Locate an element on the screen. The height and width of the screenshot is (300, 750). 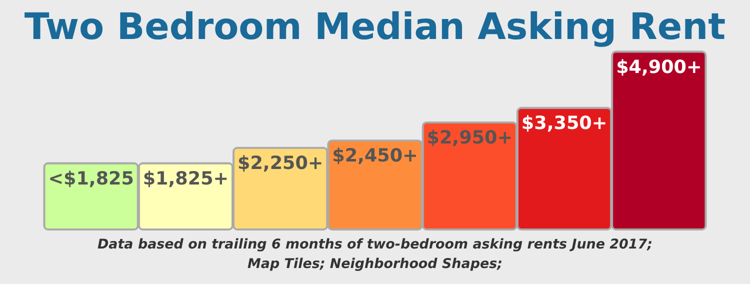
data-label: $3,350+ is located at coordinates (564, 123).